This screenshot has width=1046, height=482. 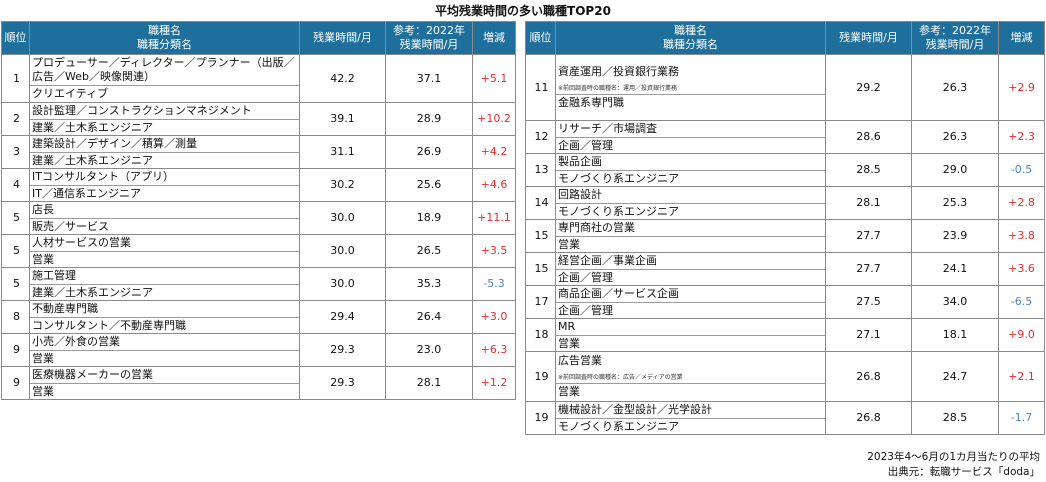 What do you see at coordinates (1021, 87) in the screenshot?
I see `diff-cell: +2.9` at bounding box center [1021, 87].